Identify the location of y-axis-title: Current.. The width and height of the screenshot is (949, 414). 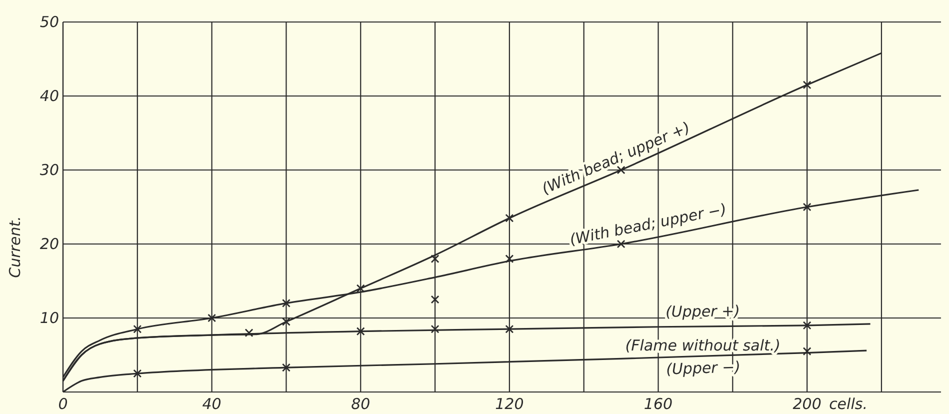
(15, 247).